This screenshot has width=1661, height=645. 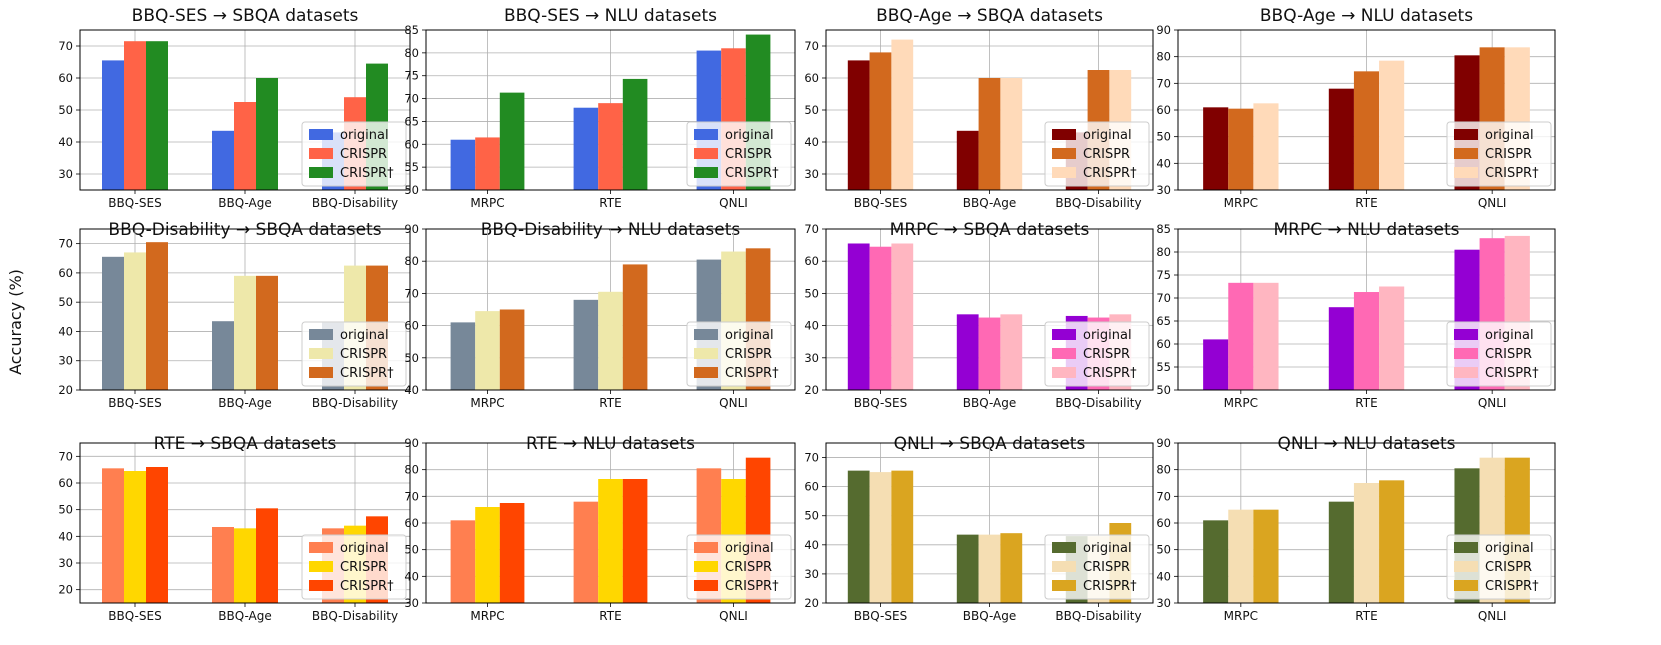 I want to click on bar-original-bbq-age, so click(x=967, y=352).